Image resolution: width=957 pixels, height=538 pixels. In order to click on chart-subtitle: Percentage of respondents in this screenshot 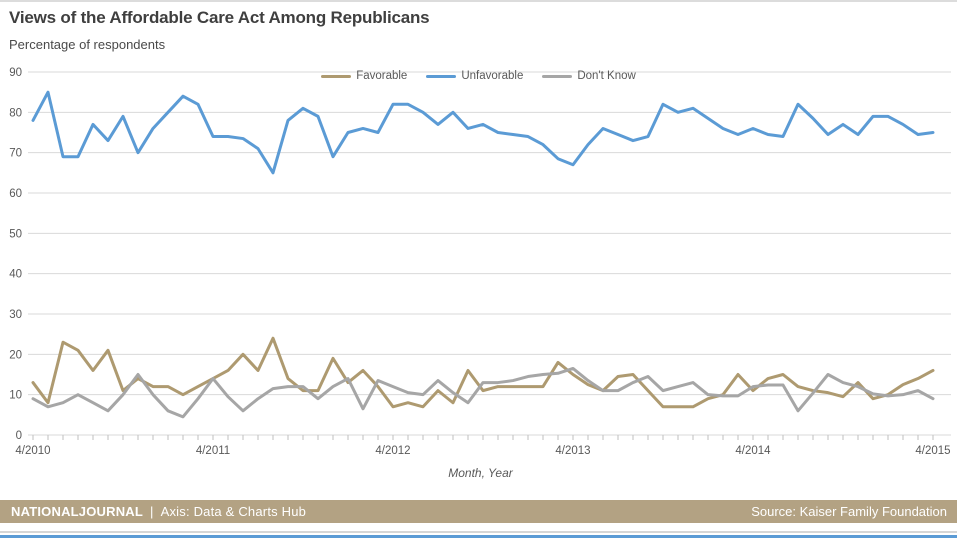, I will do `click(87, 44)`.